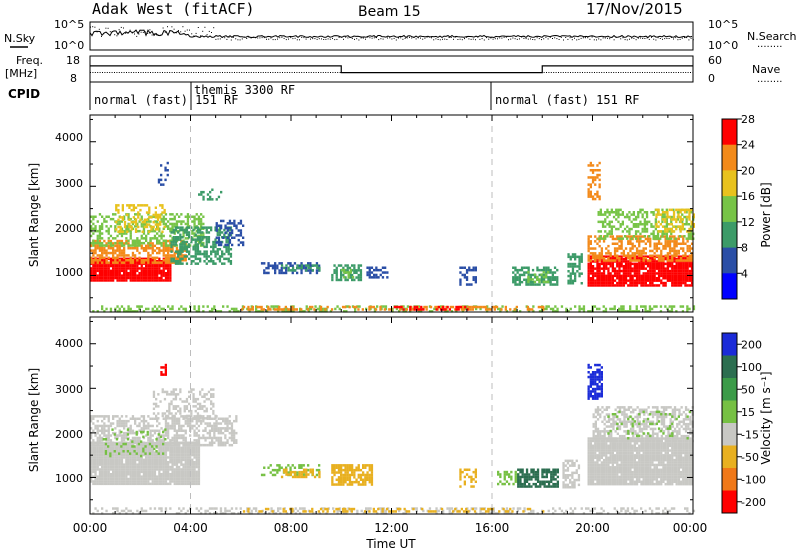 The width and height of the screenshot is (800, 554). What do you see at coordinates (690, 528) in the screenshot?
I see `x-tick-6: 00:00` at bounding box center [690, 528].